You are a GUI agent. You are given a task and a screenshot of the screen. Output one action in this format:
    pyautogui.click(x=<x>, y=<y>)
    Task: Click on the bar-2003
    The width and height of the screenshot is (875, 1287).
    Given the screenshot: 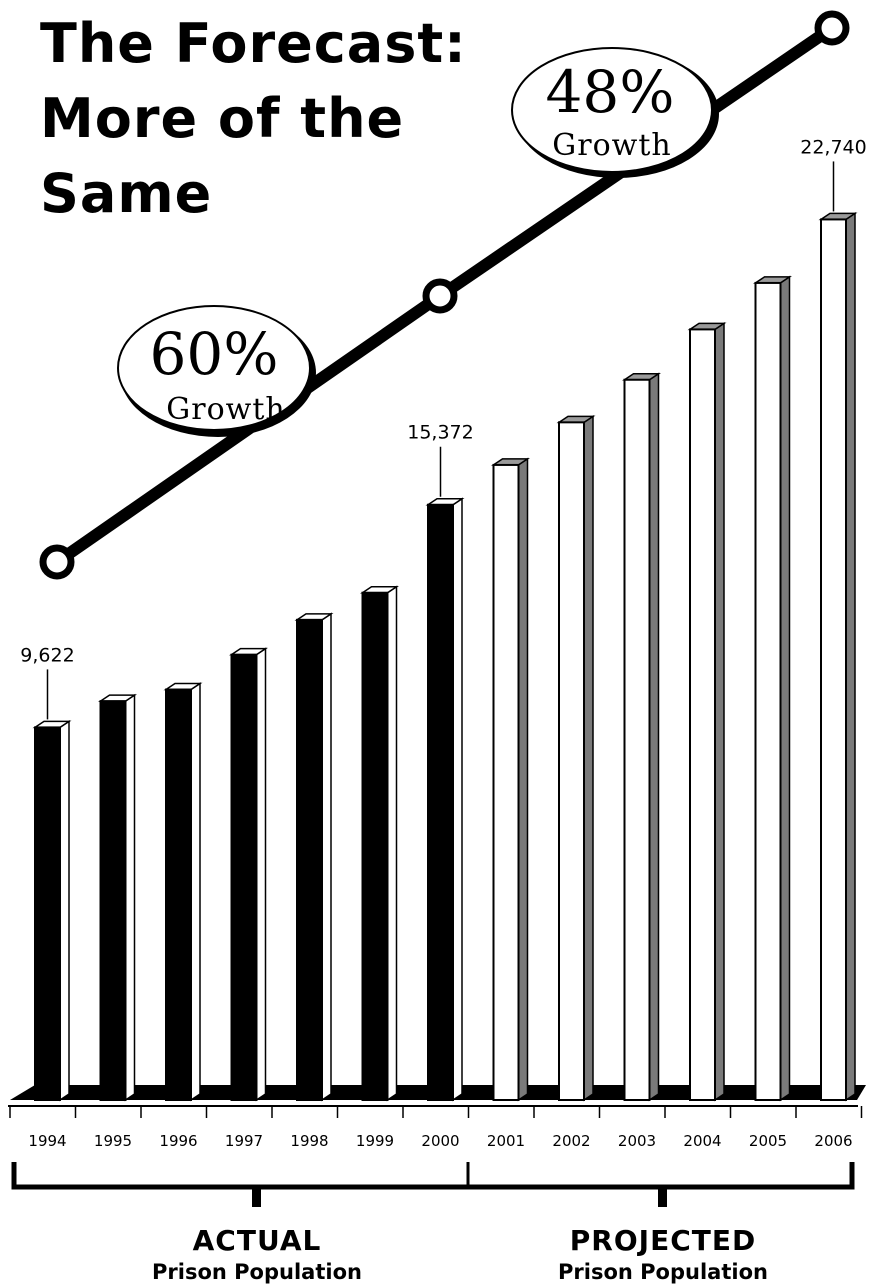 What is the action you would take?
    pyautogui.click(x=641, y=737)
    